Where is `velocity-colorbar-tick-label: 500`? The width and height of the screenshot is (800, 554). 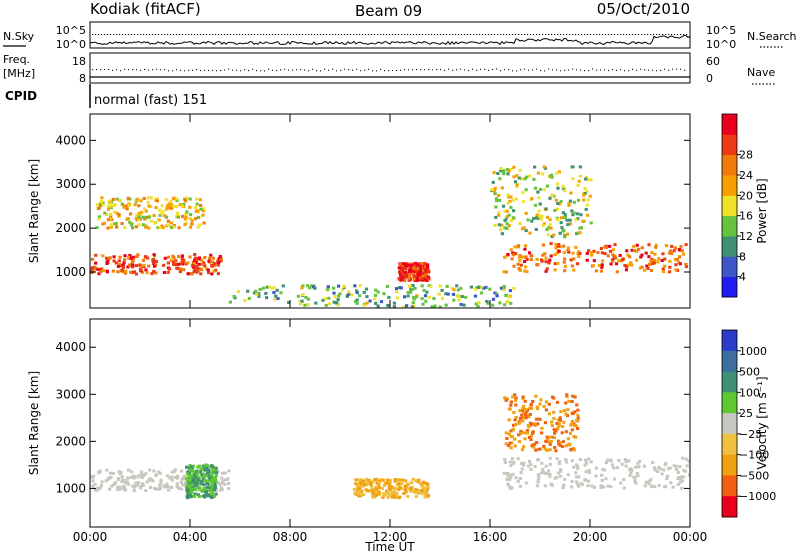 velocity-colorbar-tick-label: 500 is located at coordinates (749, 372).